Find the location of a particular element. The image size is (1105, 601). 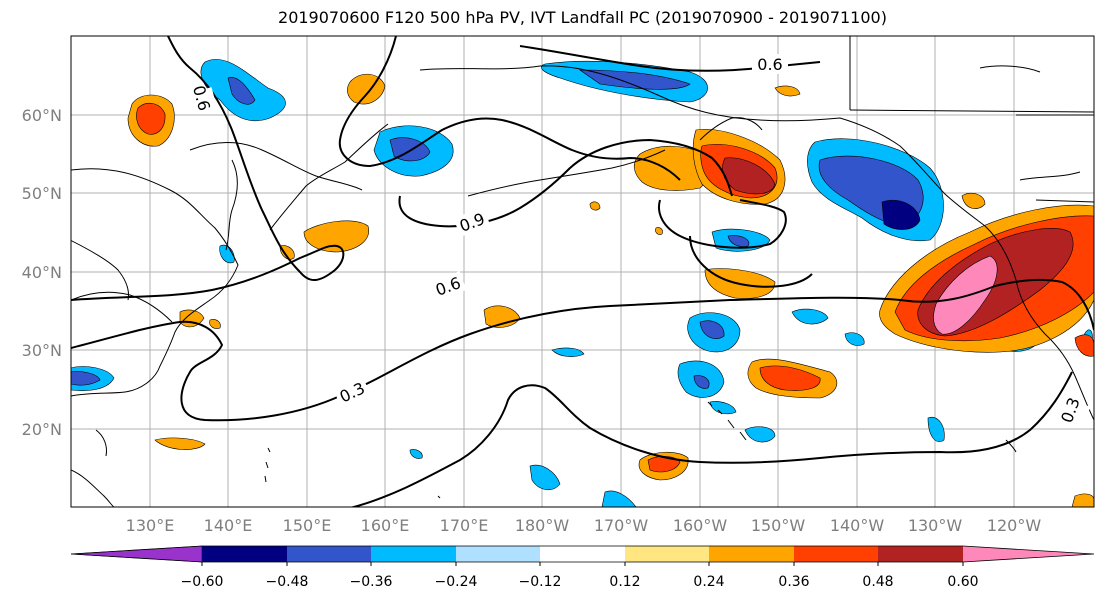

lon-label: 130°E is located at coordinates (150, 525).